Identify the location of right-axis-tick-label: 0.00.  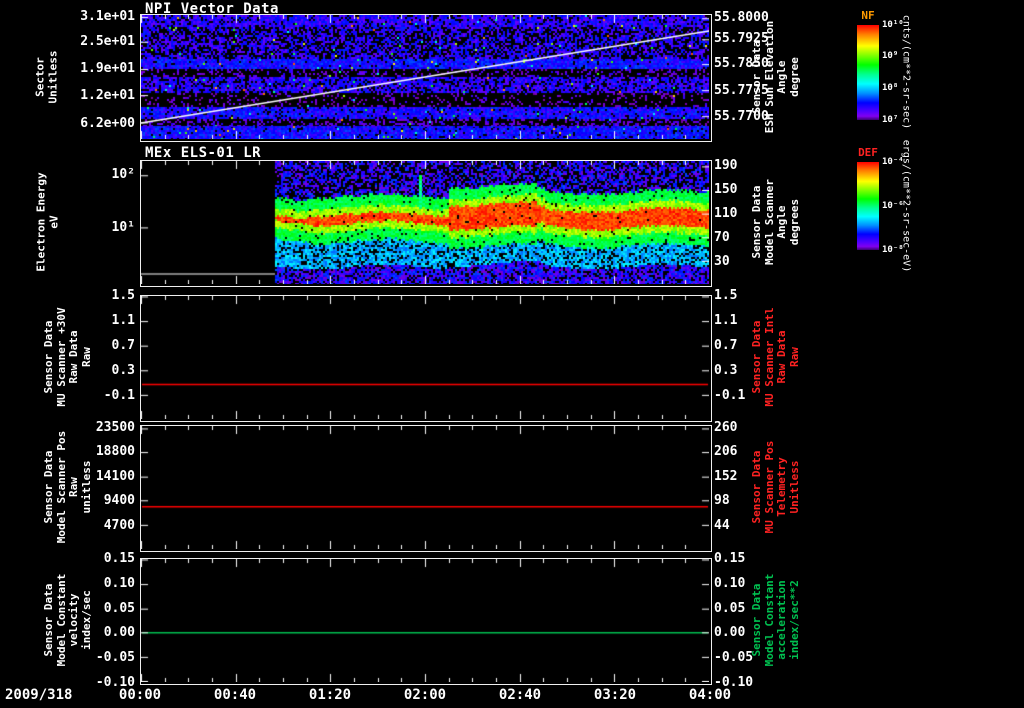
(730, 632).